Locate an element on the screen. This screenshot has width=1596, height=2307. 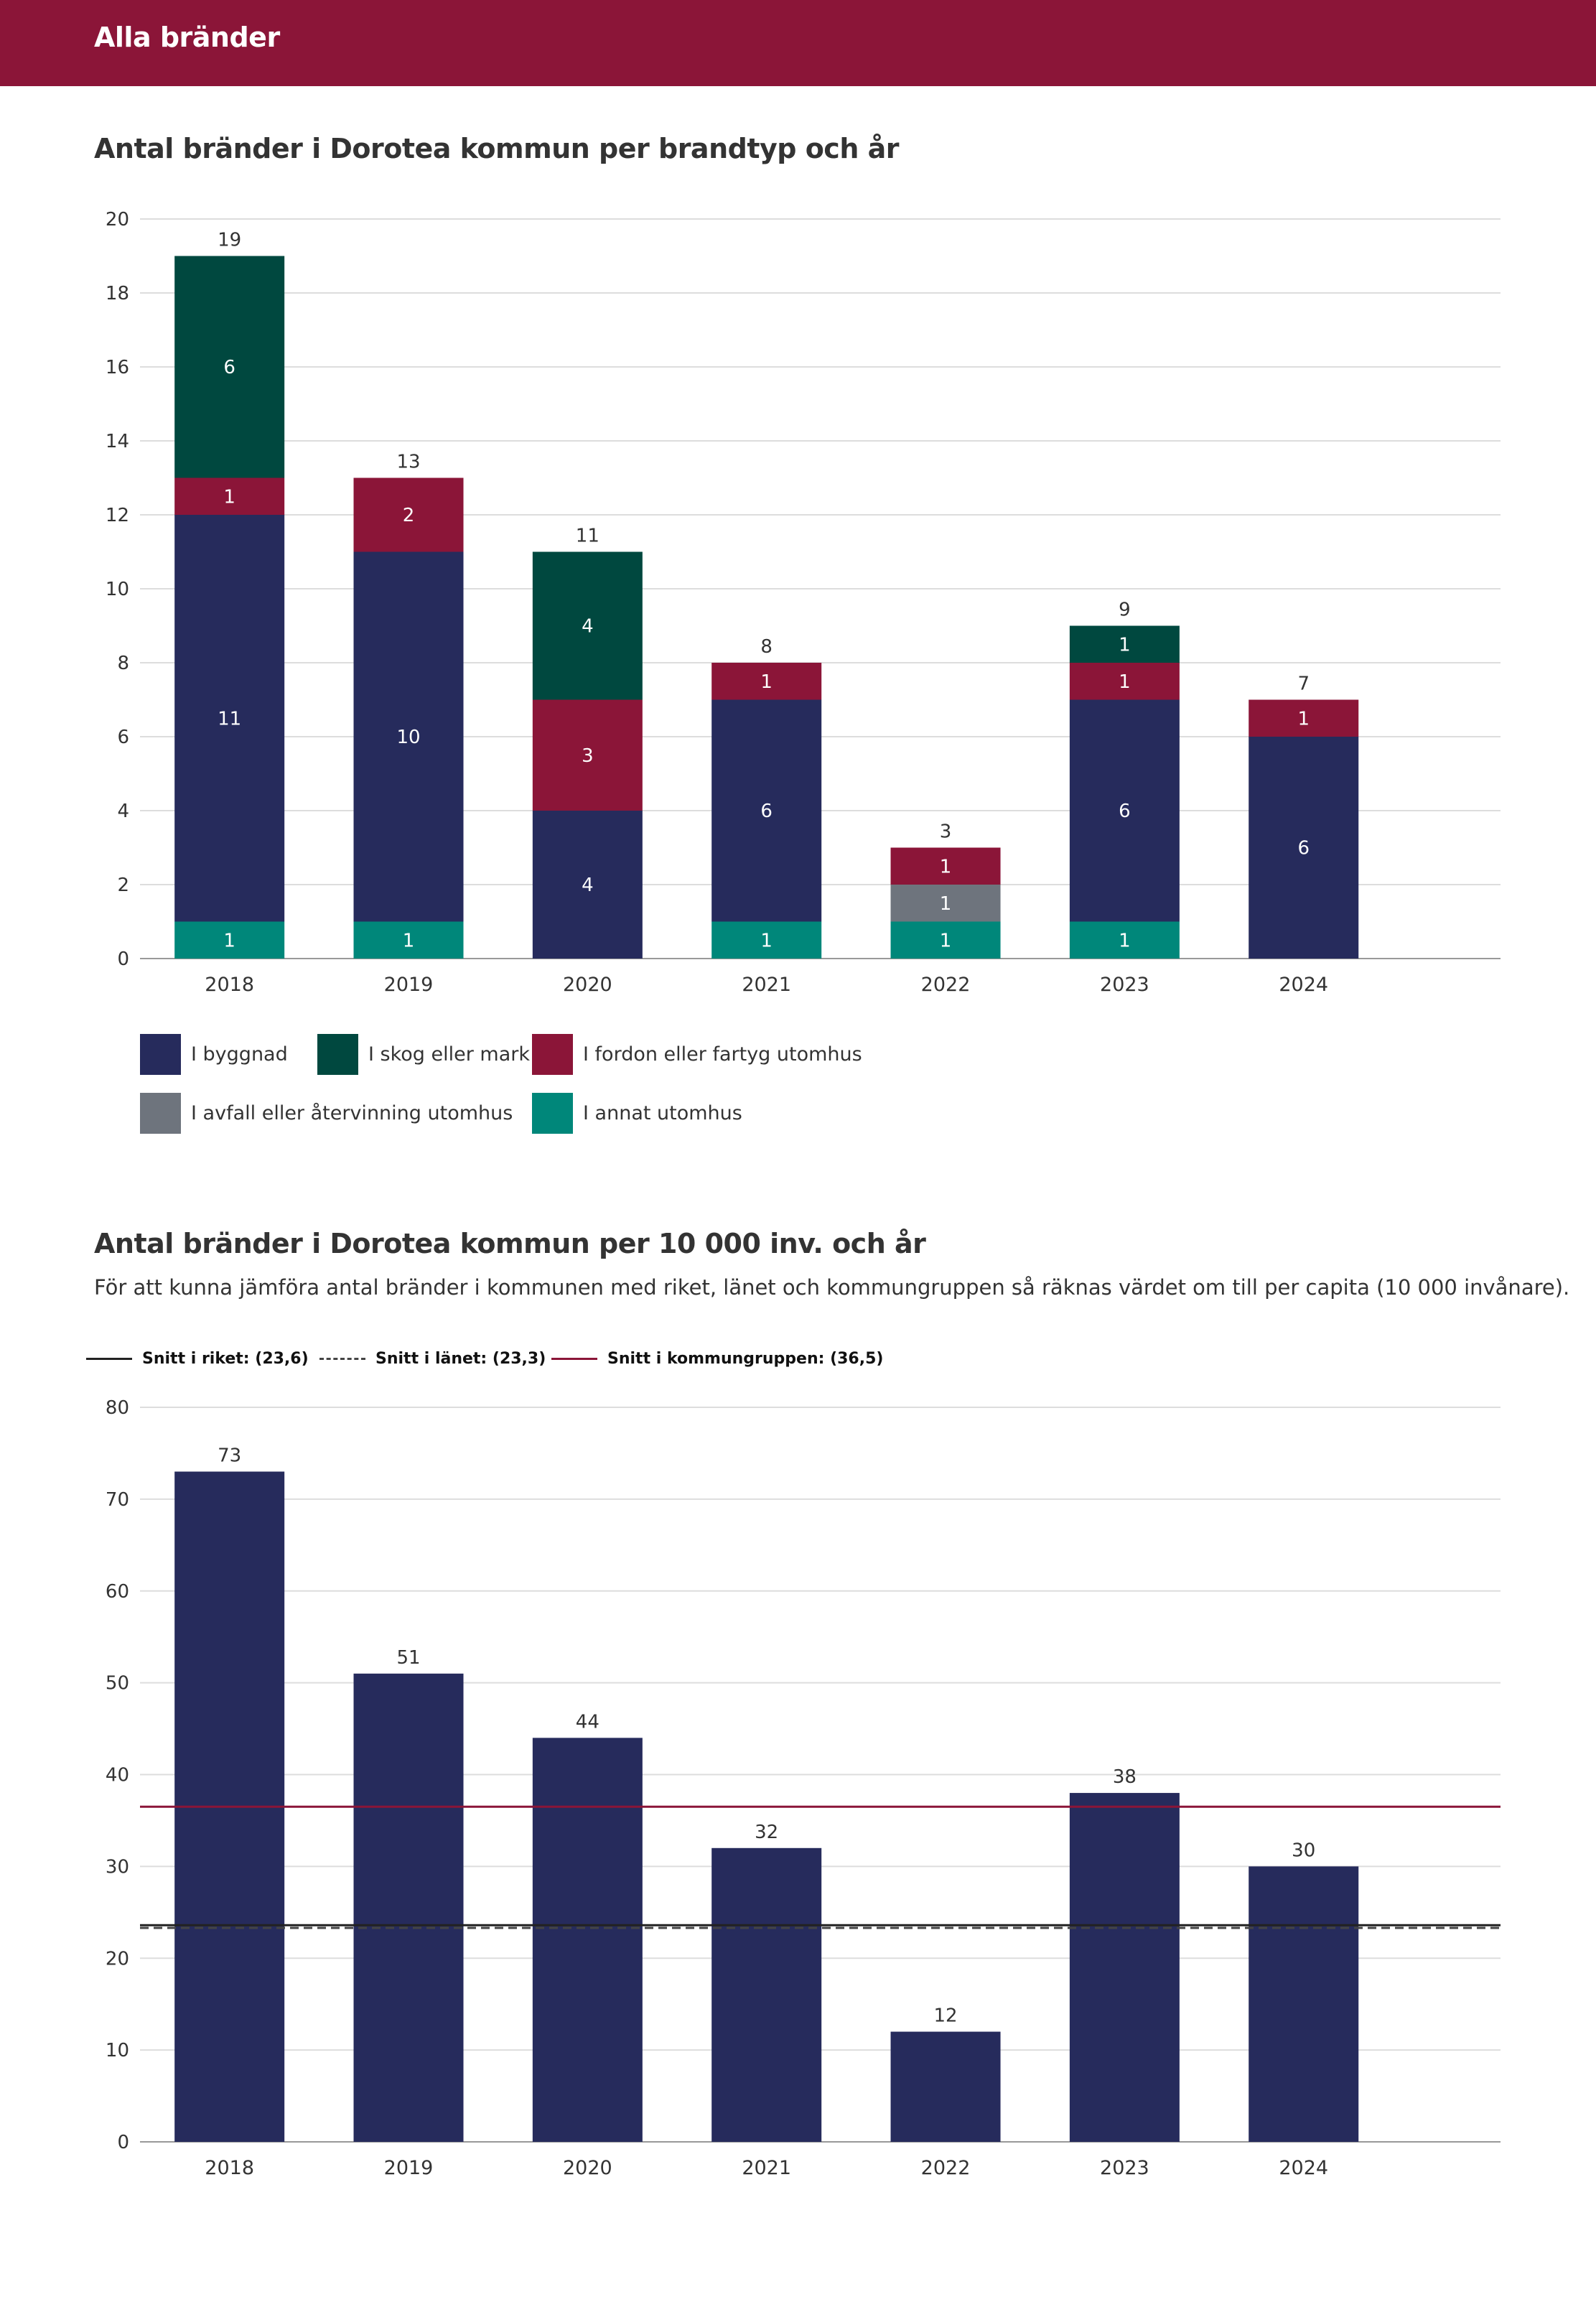
line-legend-lanet: Snitt i länet: (23,3) is located at coordinates (432, 1359).